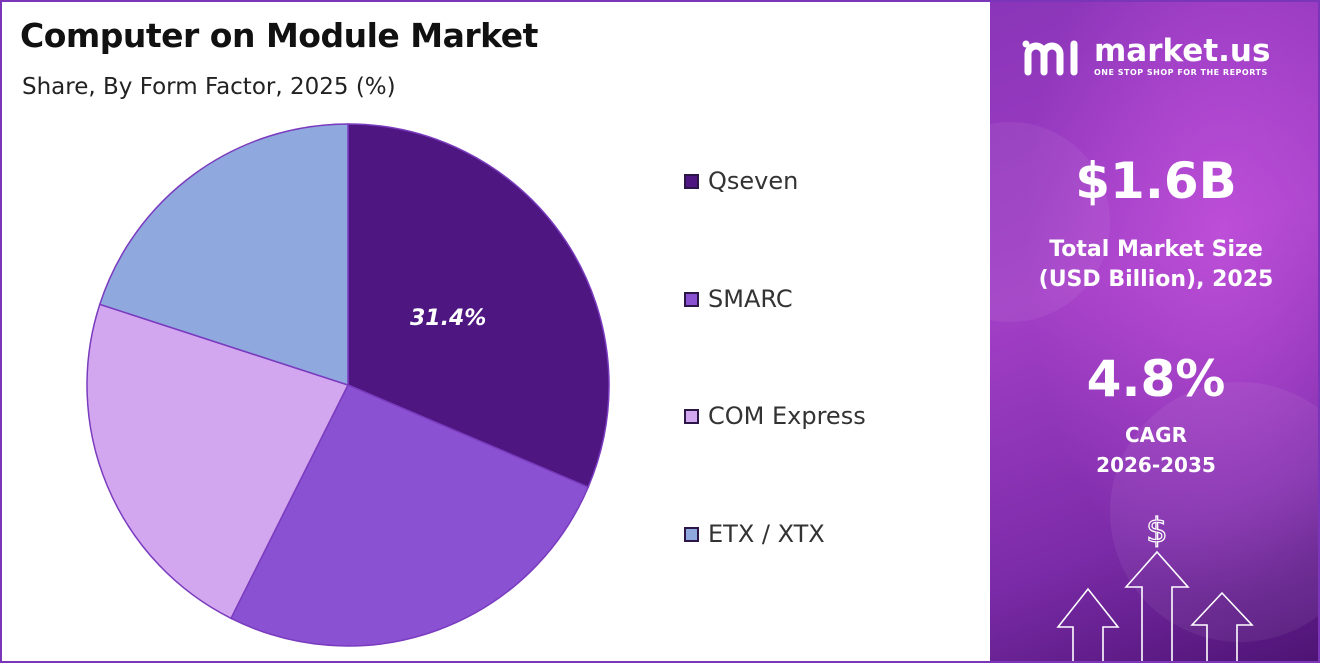  Describe the element at coordinates (1181, 72) in the screenshot. I see `brand-tagline: ONE STOP SHOP FOR THE REPORTS` at that location.